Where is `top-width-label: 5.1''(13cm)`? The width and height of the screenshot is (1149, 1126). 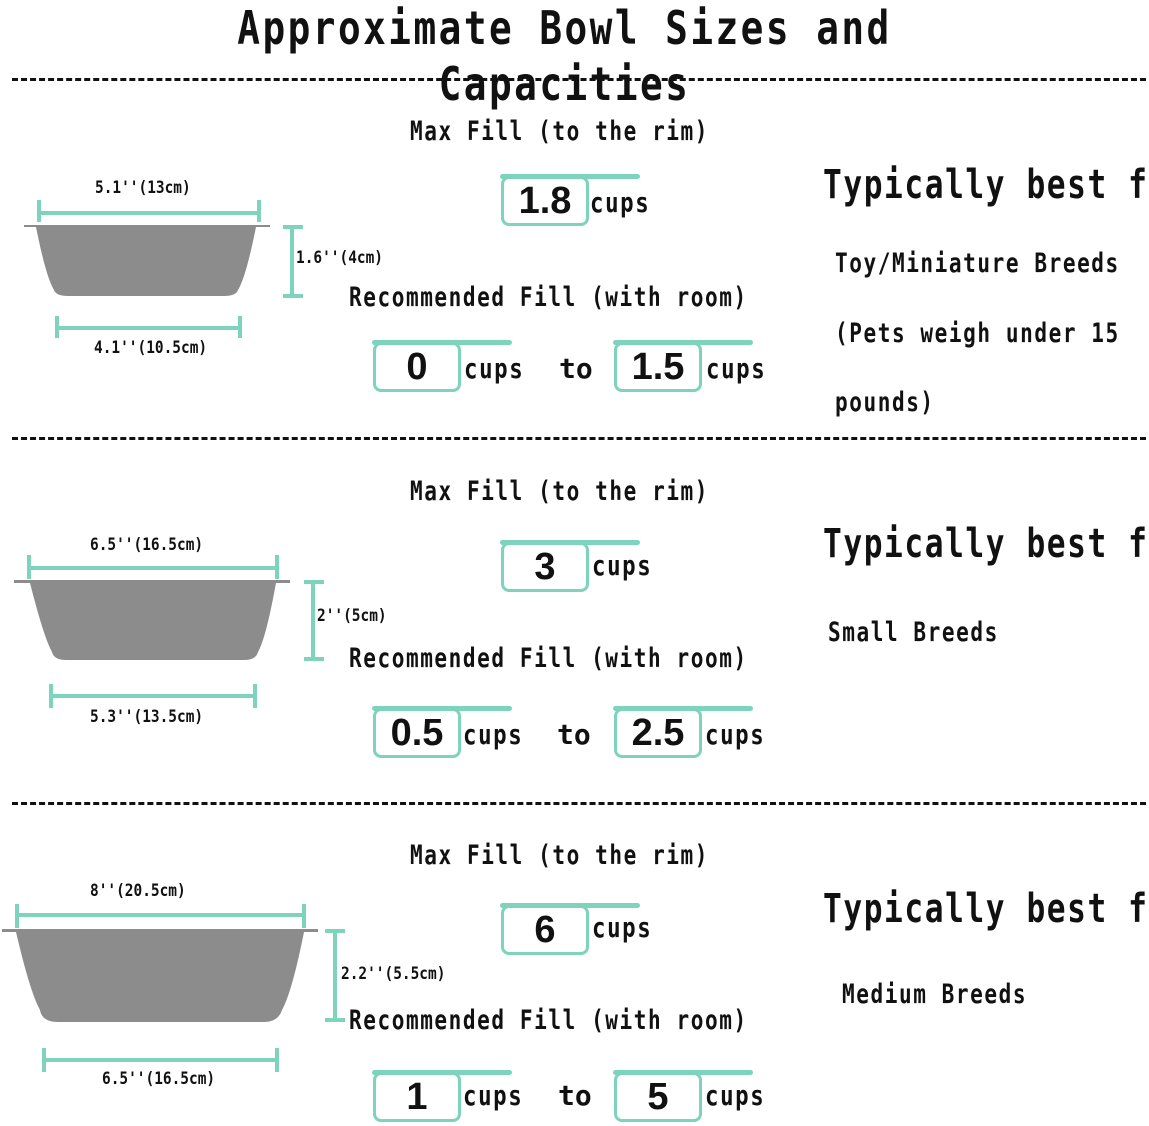 top-width-label: 5.1''(13cm) is located at coordinates (143, 188).